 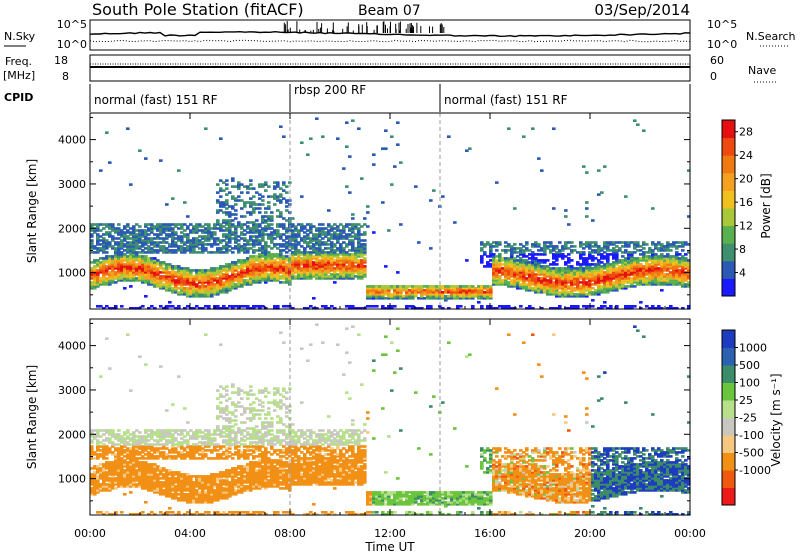 What do you see at coordinates (364, 27) in the screenshot?
I see `nsky-spikes` at bounding box center [364, 27].